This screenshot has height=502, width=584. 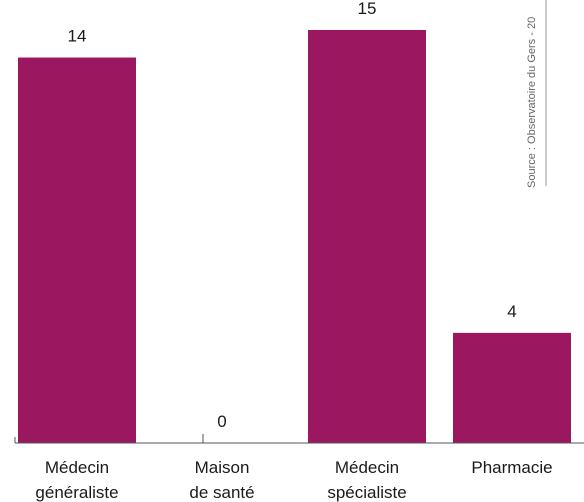 What do you see at coordinates (511, 311) in the screenshot?
I see `value-label-3: 4` at bounding box center [511, 311].